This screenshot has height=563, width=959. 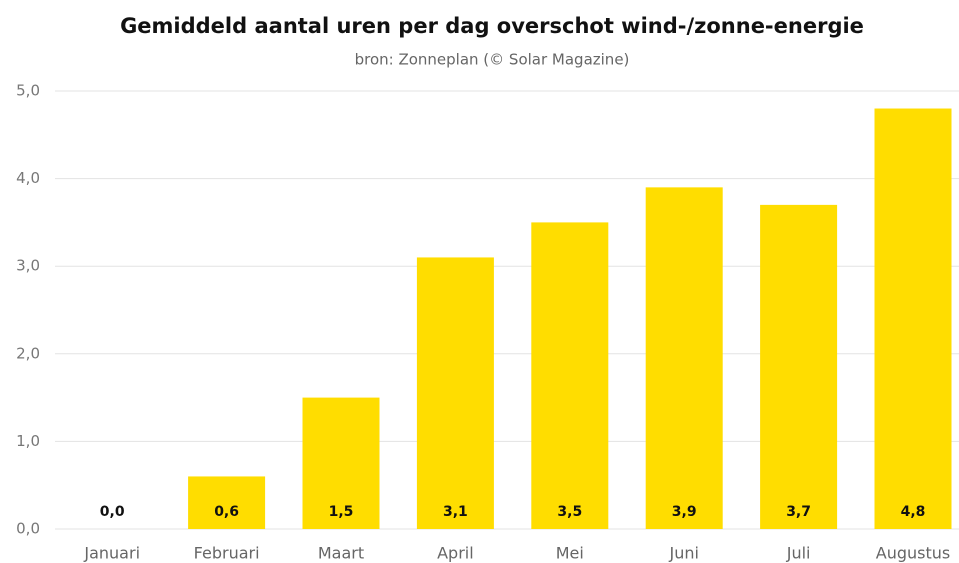 I want to click on y-tick-label: 5,0, so click(x=28, y=91).